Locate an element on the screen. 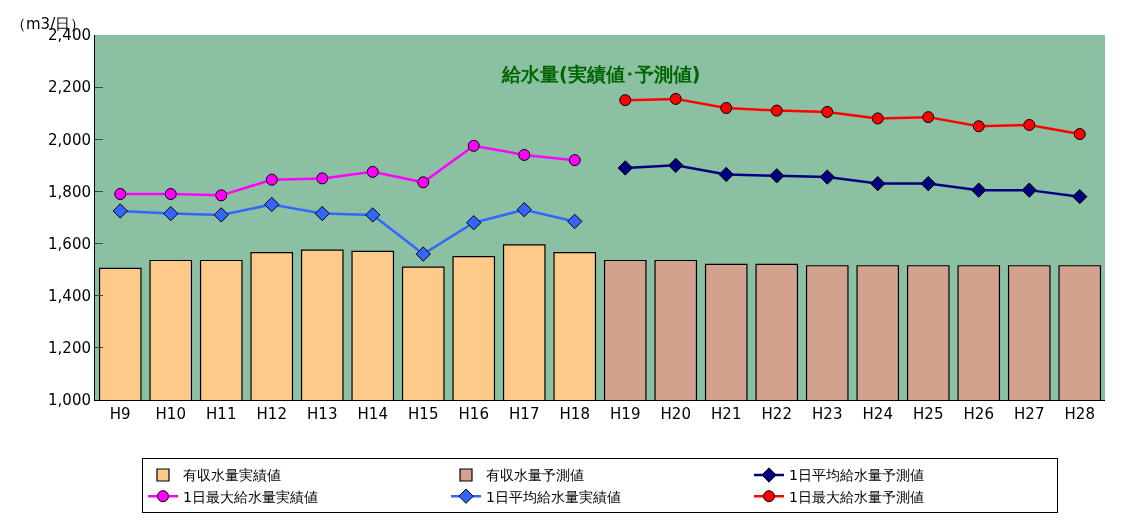 The image size is (1125, 525). x-tick-label: H15 is located at coordinates (423, 414).